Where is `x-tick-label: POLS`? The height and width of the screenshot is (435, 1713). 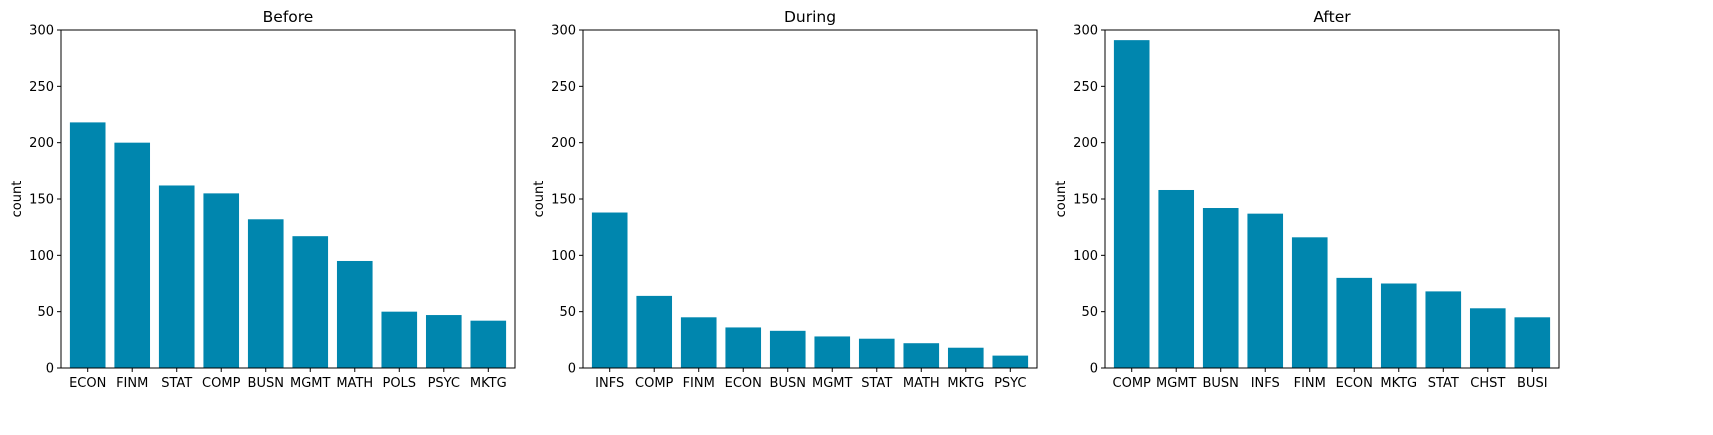
x-tick-label: POLS is located at coordinates (399, 383).